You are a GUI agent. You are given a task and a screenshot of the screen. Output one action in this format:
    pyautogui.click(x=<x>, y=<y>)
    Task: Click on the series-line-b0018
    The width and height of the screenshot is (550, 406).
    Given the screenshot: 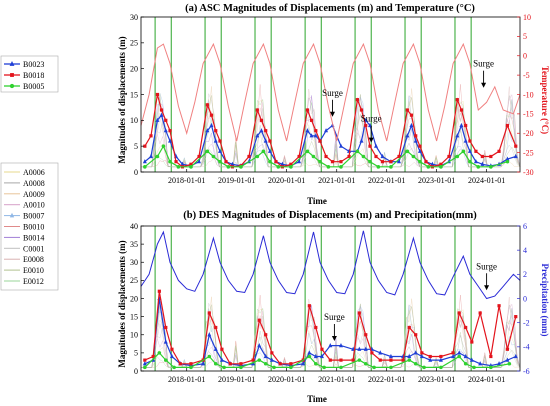 What is the action you would take?
    pyautogui.click(x=330, y=131)
    